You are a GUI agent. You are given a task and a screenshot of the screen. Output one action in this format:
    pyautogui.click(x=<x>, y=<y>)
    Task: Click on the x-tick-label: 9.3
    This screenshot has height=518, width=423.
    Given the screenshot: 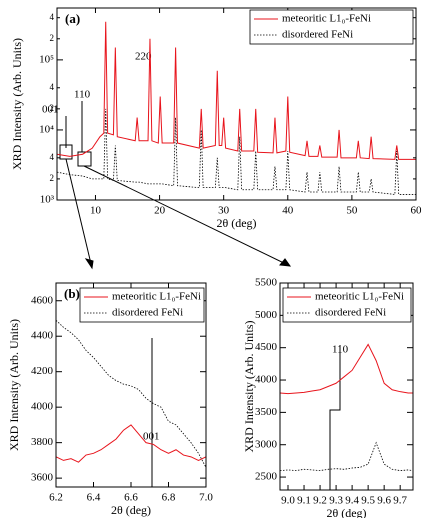 What is the action you would take?
    pyautogui.click(x=336, y=501)
    